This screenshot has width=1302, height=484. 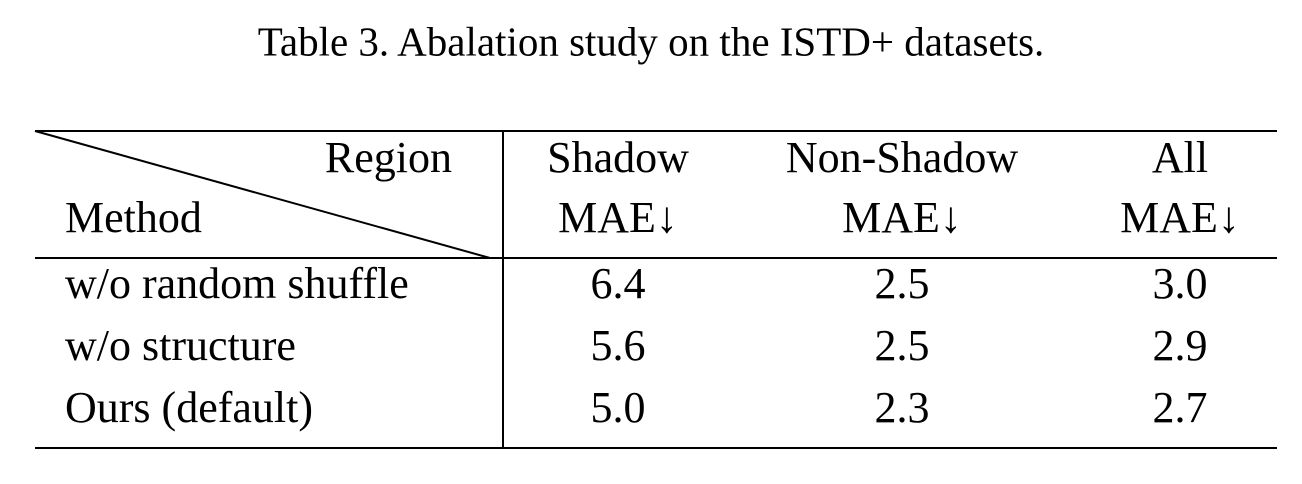 What do you see at coordinates (1180, 407) in the screenshot?
I see `cell-value: 2.7` at bounding box center [1180, 407].